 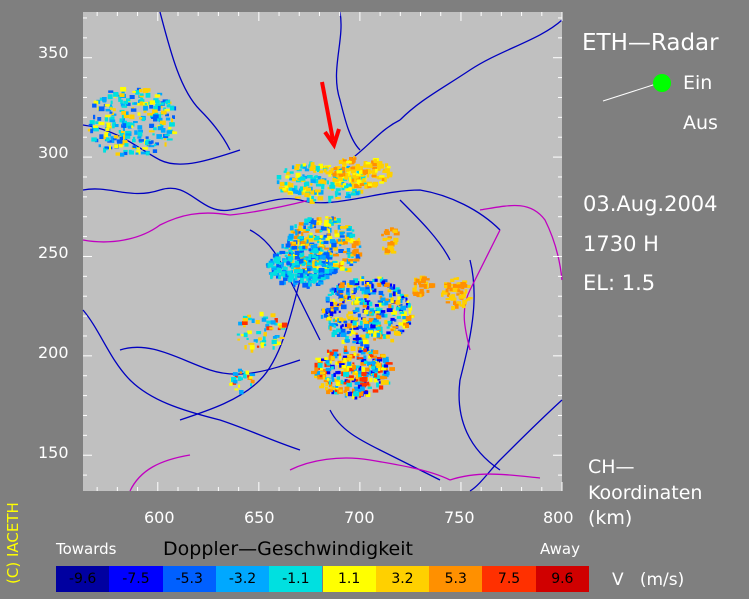 I want to click on elevation-label: EL: 1.5, so click(x=619, y=283).